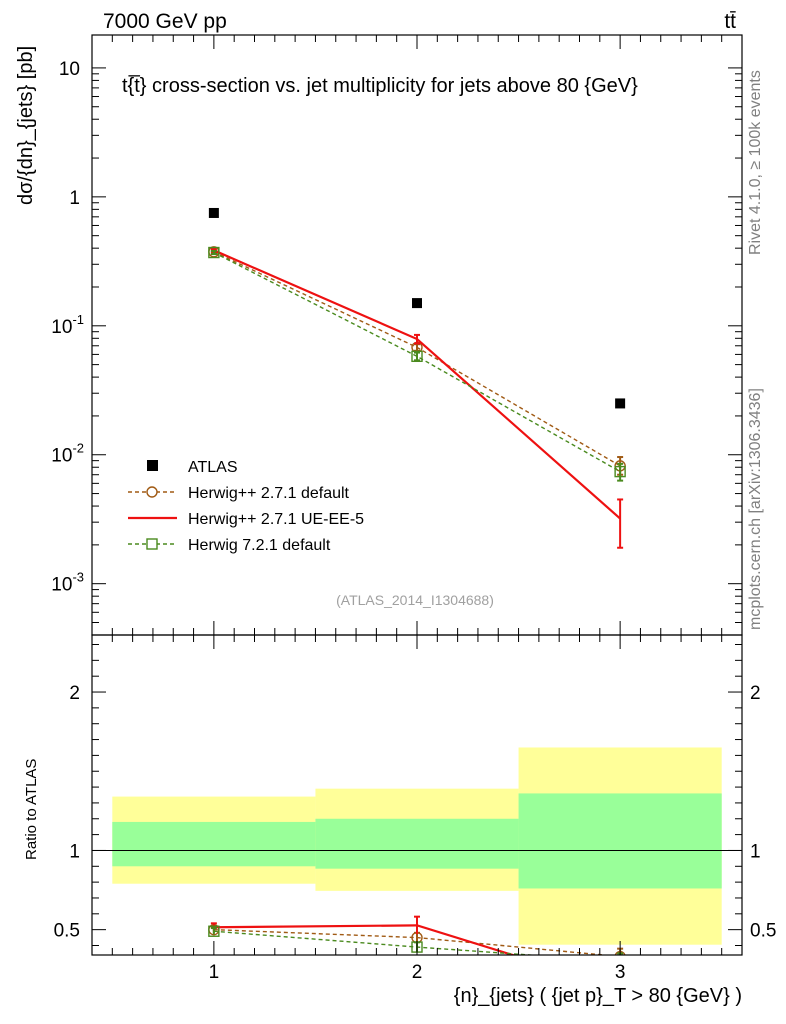  Describe the element at coordinates (152, 465) in the screenshot. I see `legend-marker-atlas` at that location.